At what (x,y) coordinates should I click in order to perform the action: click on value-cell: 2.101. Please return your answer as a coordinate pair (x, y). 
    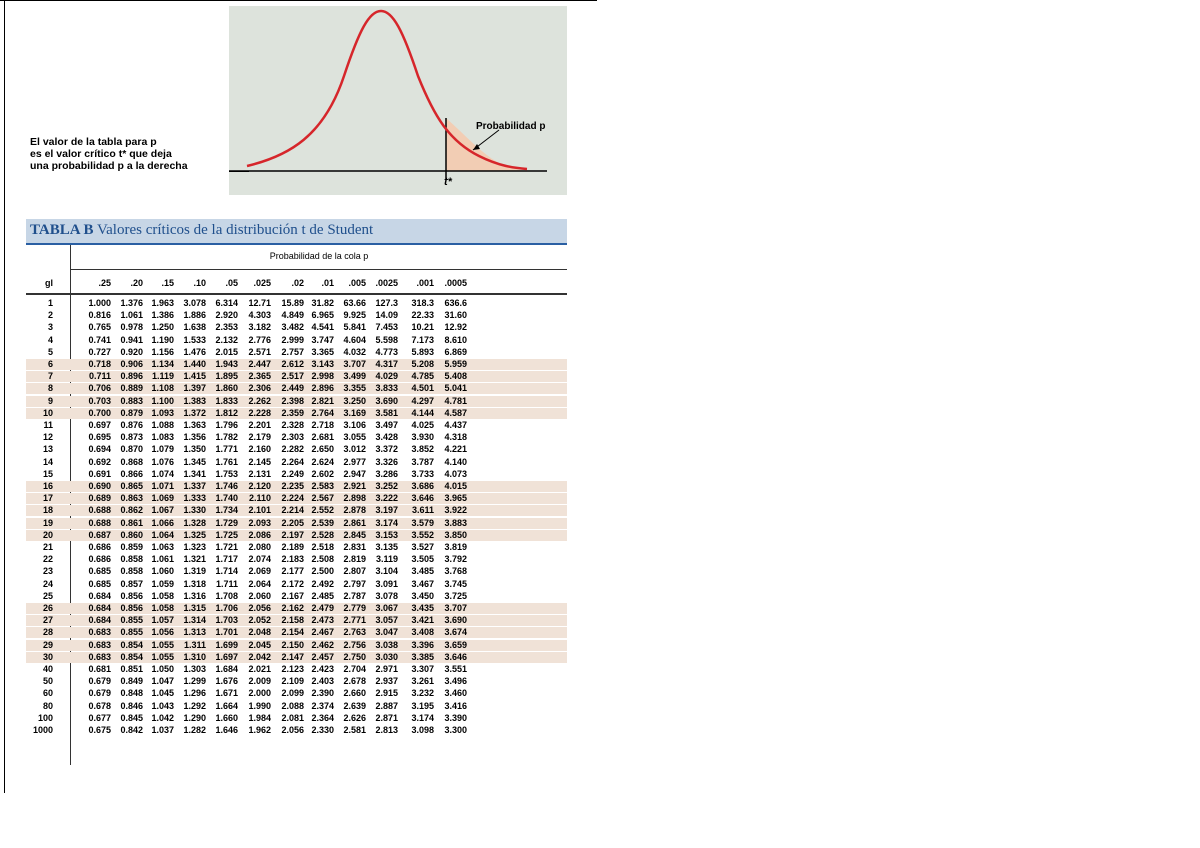
    Looking at the image, I should click on (259, 510).